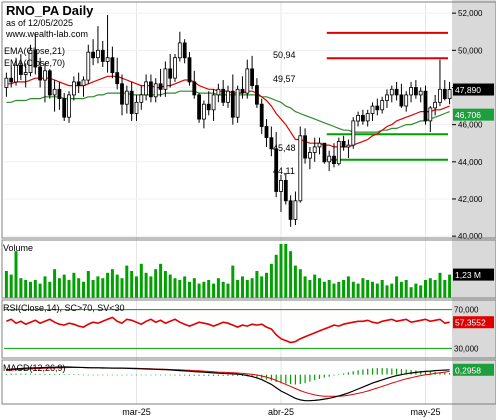  I want to click on price-tick-label-5: 50,000, so click(470, 50).